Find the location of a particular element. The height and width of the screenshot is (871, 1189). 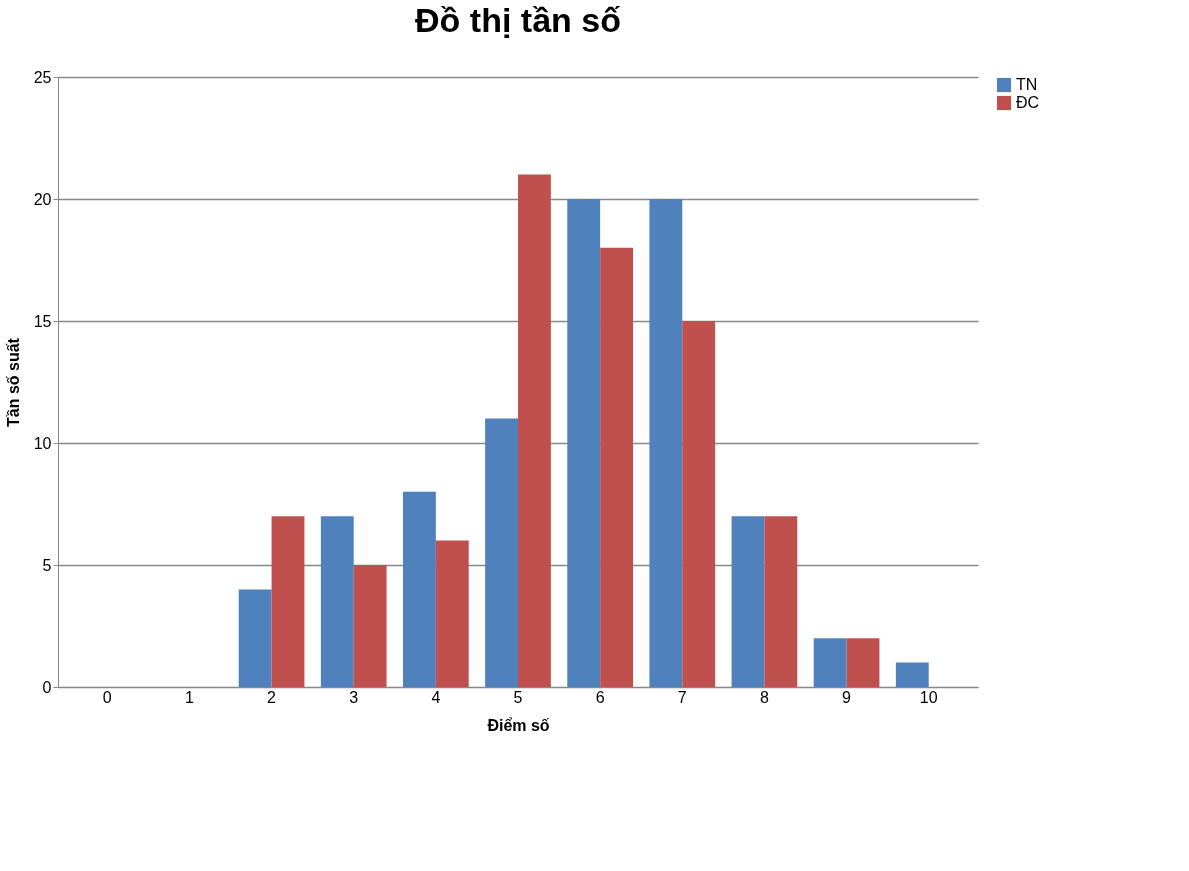

x-axis-title: Điểm số is located at coordinates (518, 725).